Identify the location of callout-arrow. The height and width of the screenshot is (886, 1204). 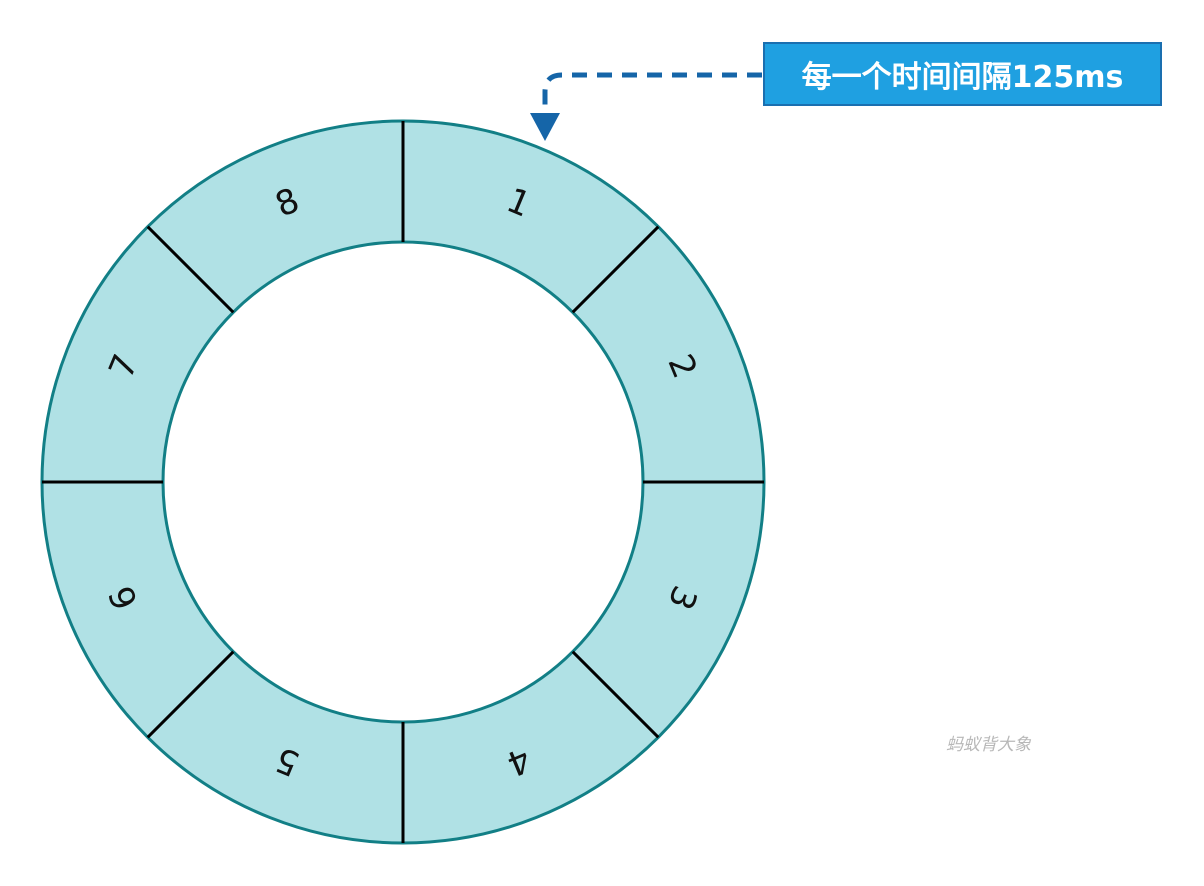
(646, 106).